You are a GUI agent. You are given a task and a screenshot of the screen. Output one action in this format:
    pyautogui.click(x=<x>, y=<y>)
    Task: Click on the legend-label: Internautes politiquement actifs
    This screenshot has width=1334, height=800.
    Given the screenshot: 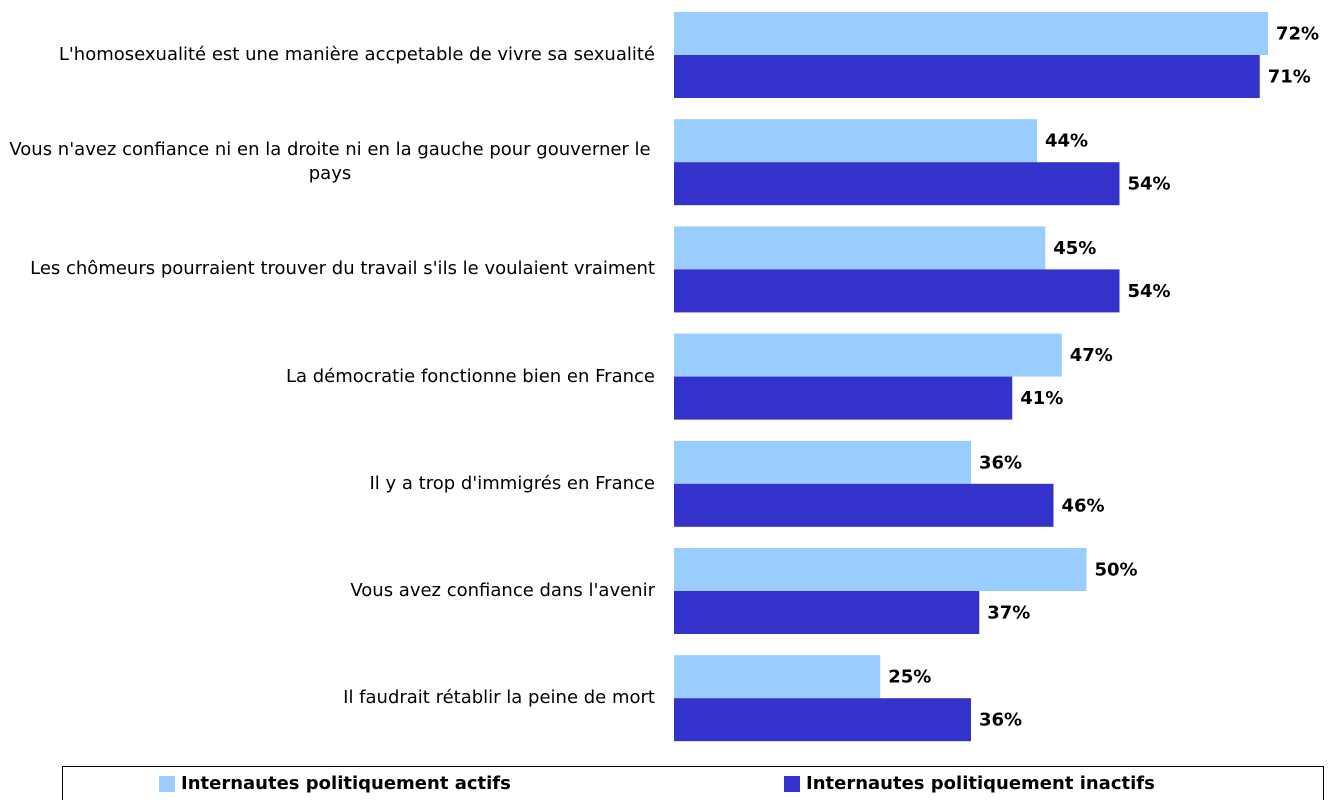 What is the action you would take?
    pyautogui.click(x=346, y=783)
    